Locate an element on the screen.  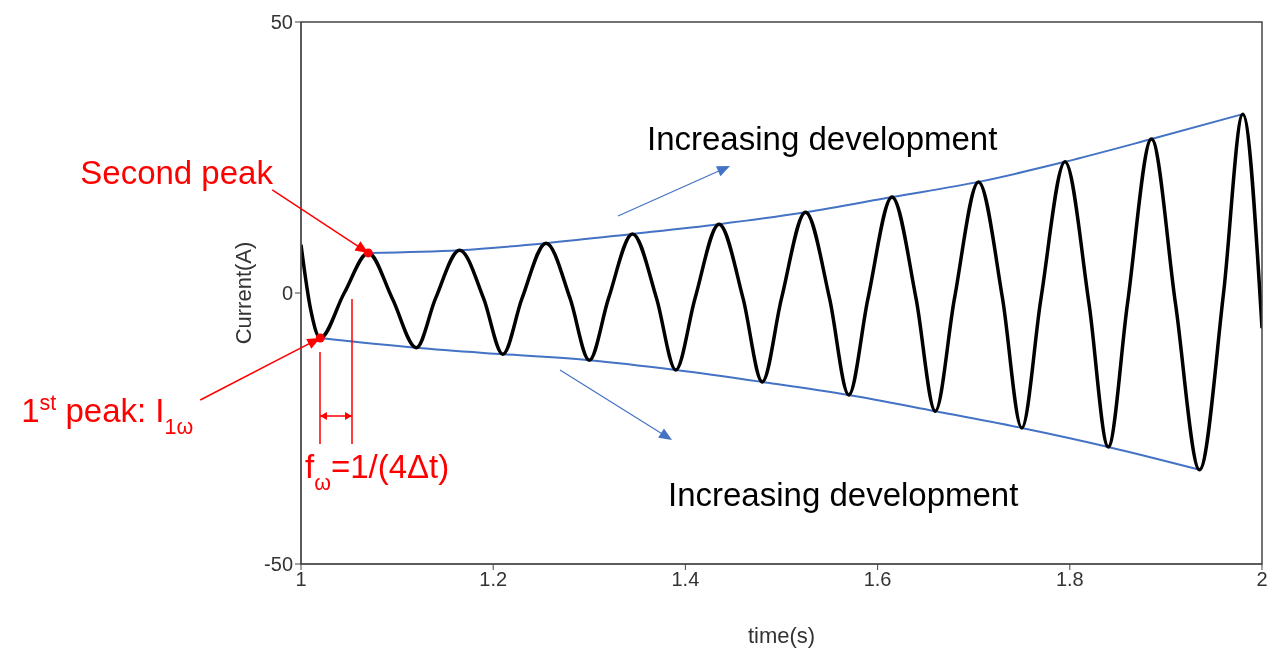
x-tick-label: 1.8 is located at coordinates (1069, 579).